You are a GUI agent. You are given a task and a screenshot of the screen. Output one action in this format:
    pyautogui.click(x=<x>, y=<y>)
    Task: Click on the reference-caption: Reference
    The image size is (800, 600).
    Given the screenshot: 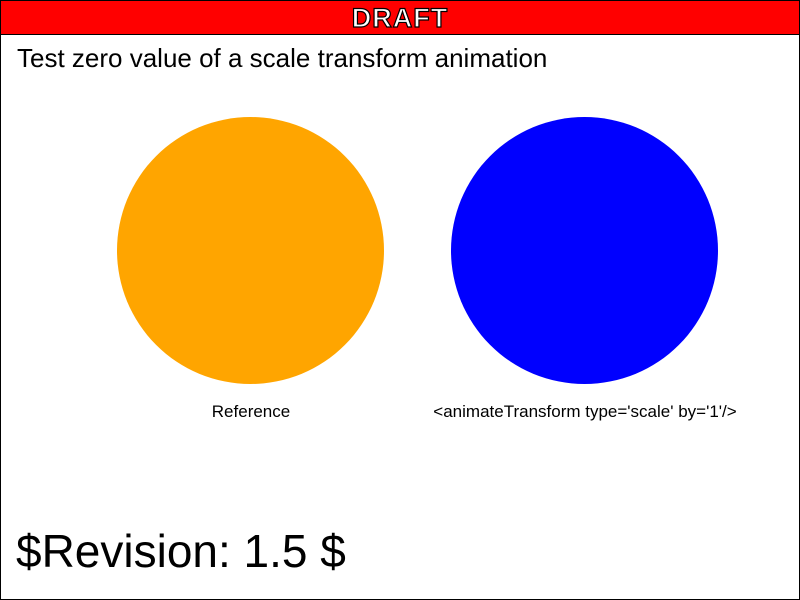 What is the action you would take?
    pyautogui.click(x=251, y=411)
    